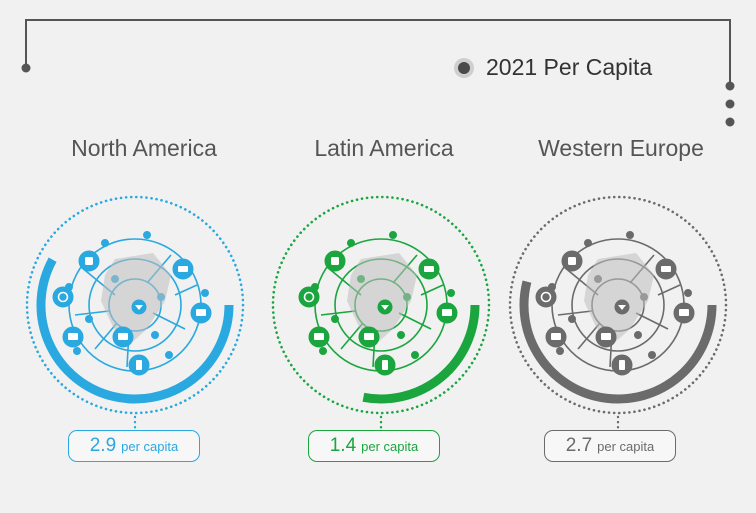 The image size is (756, 513). What do you see at coordinates (343, 445) in the screenshot?
I see `value-label: 1.4` at bounding box center [343, 445].